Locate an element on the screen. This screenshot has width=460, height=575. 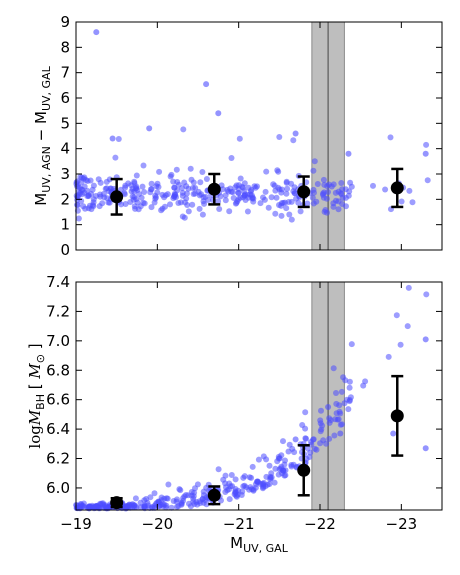
y-tick-label: 7.4 is located at coordinates (58, 282).